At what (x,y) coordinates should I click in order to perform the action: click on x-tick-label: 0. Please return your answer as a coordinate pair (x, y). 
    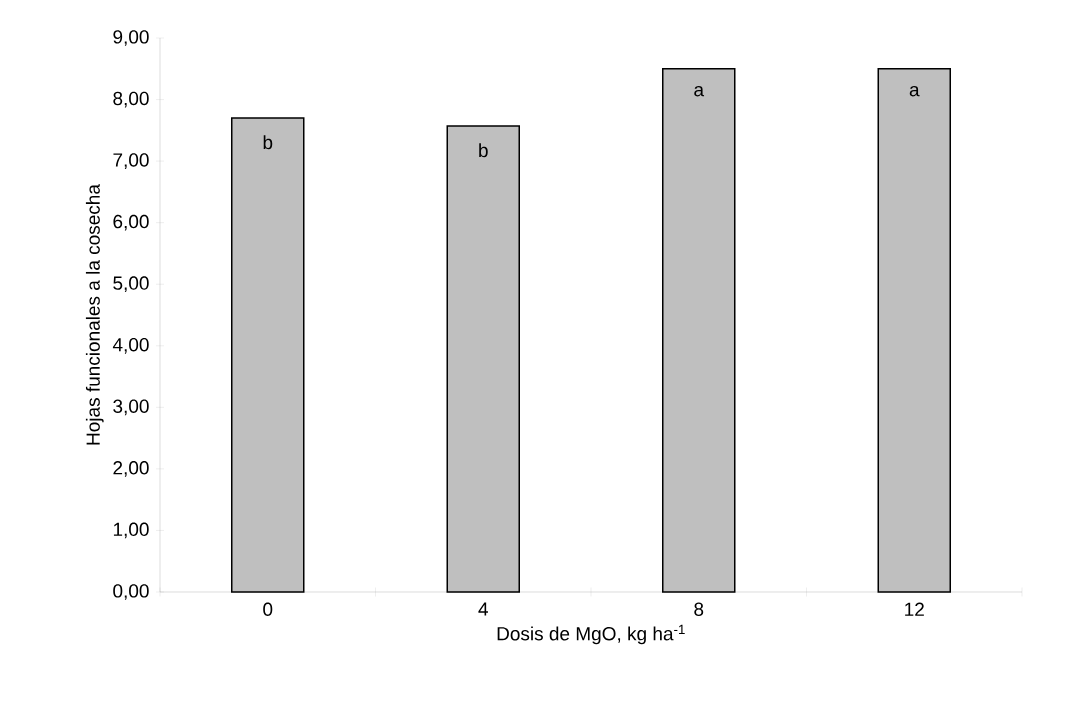
    Looking at the image, I should click on (268, 609).